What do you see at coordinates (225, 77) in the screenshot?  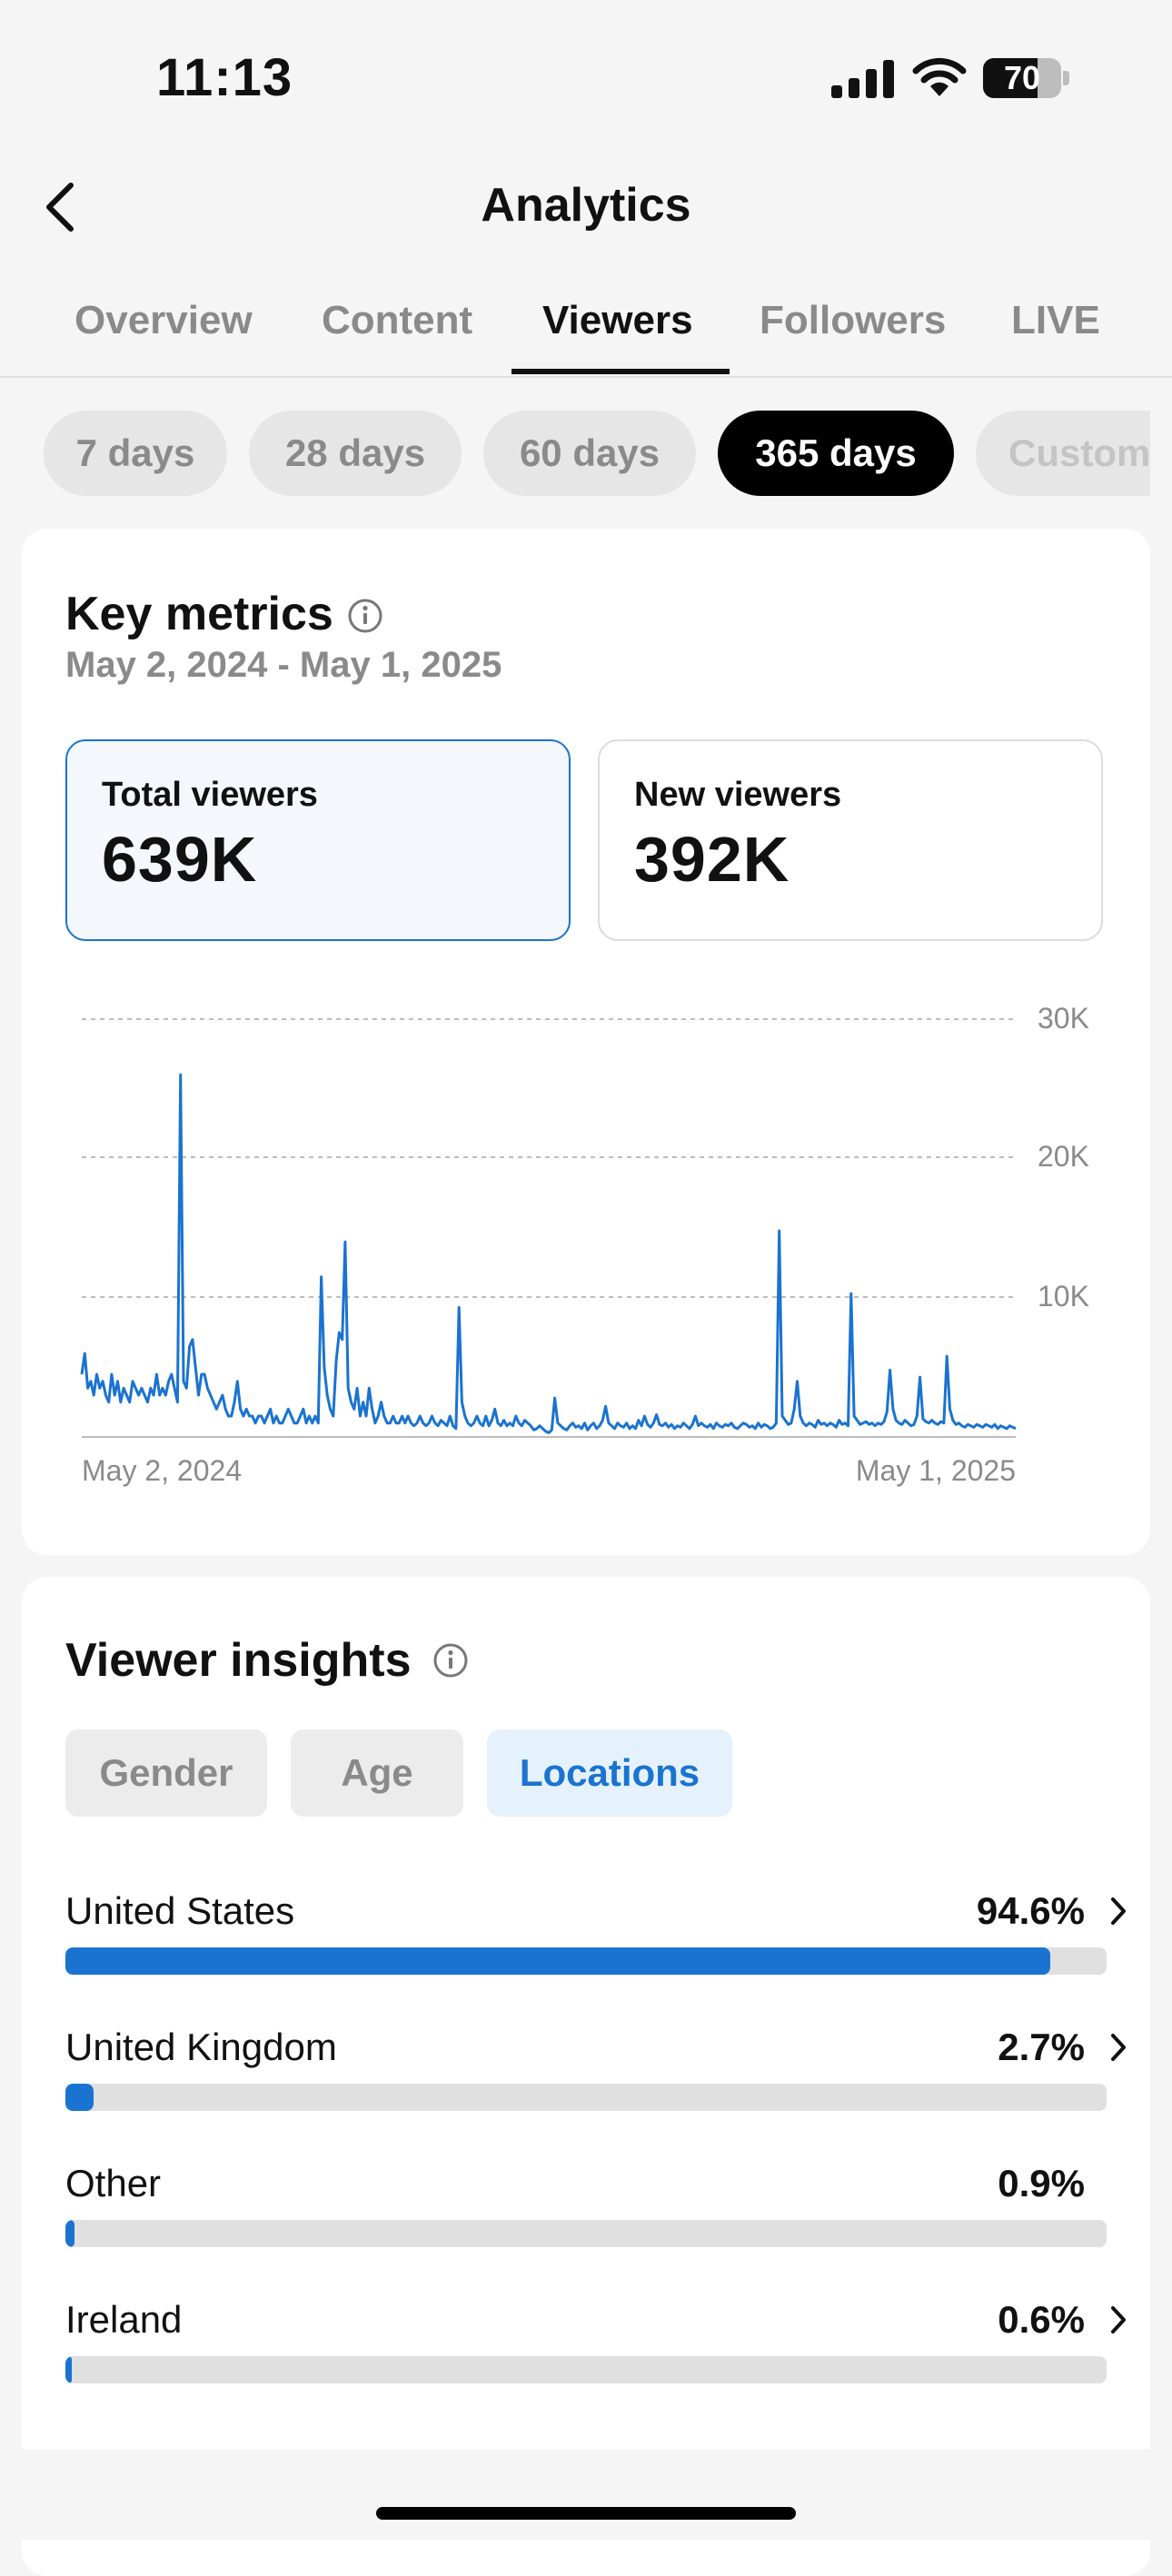 I see `status-time: 11:13` at bounding box center [225, 77].